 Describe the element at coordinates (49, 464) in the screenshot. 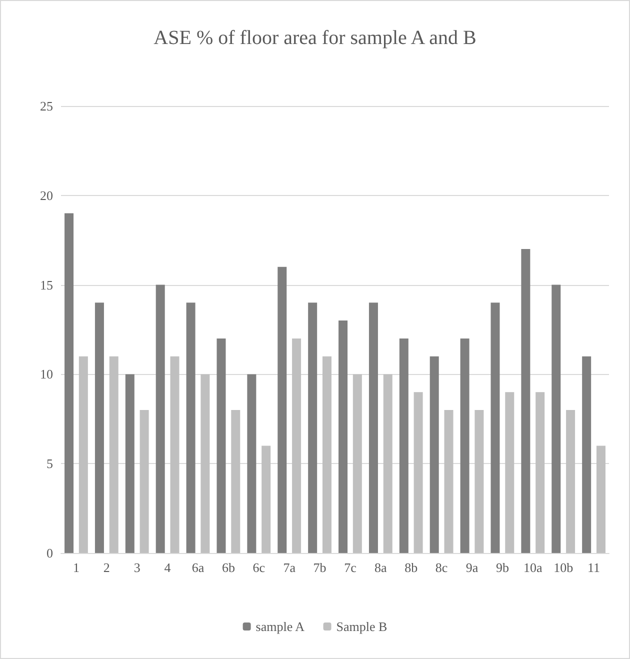

I see `y-tick-label: 5` at that location.